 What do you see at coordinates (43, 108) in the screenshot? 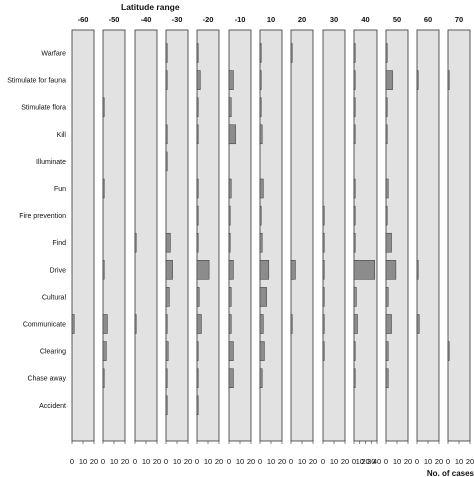
I see `category-label: Stimulate flora` at bounding box center [43, 108].